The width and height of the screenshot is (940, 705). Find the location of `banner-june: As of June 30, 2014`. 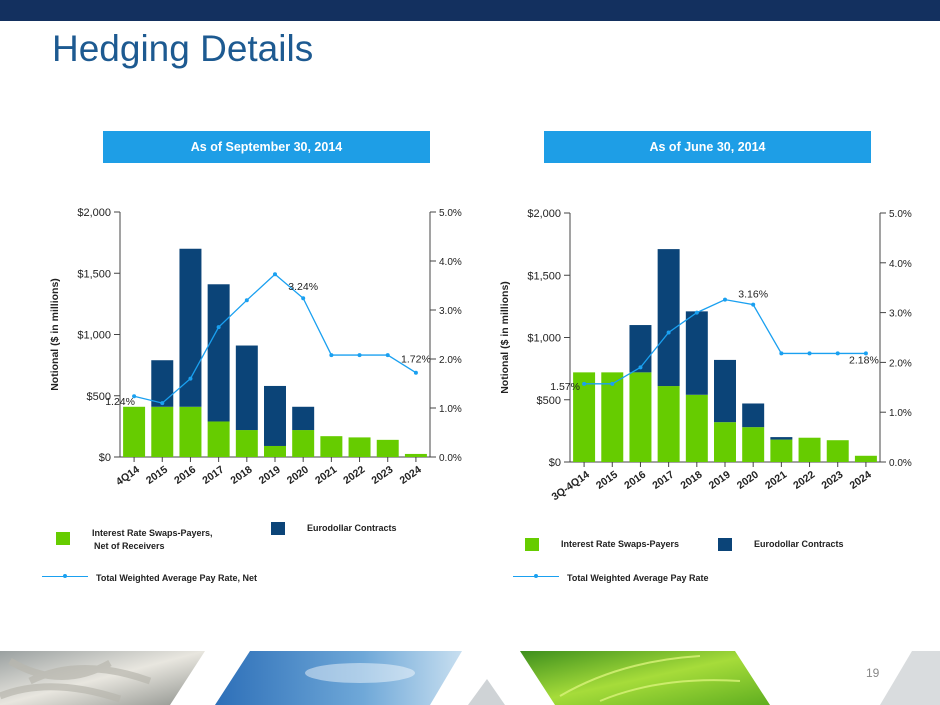

banner-june: As of June 30, 2014 is located at coordinates (707, 147).